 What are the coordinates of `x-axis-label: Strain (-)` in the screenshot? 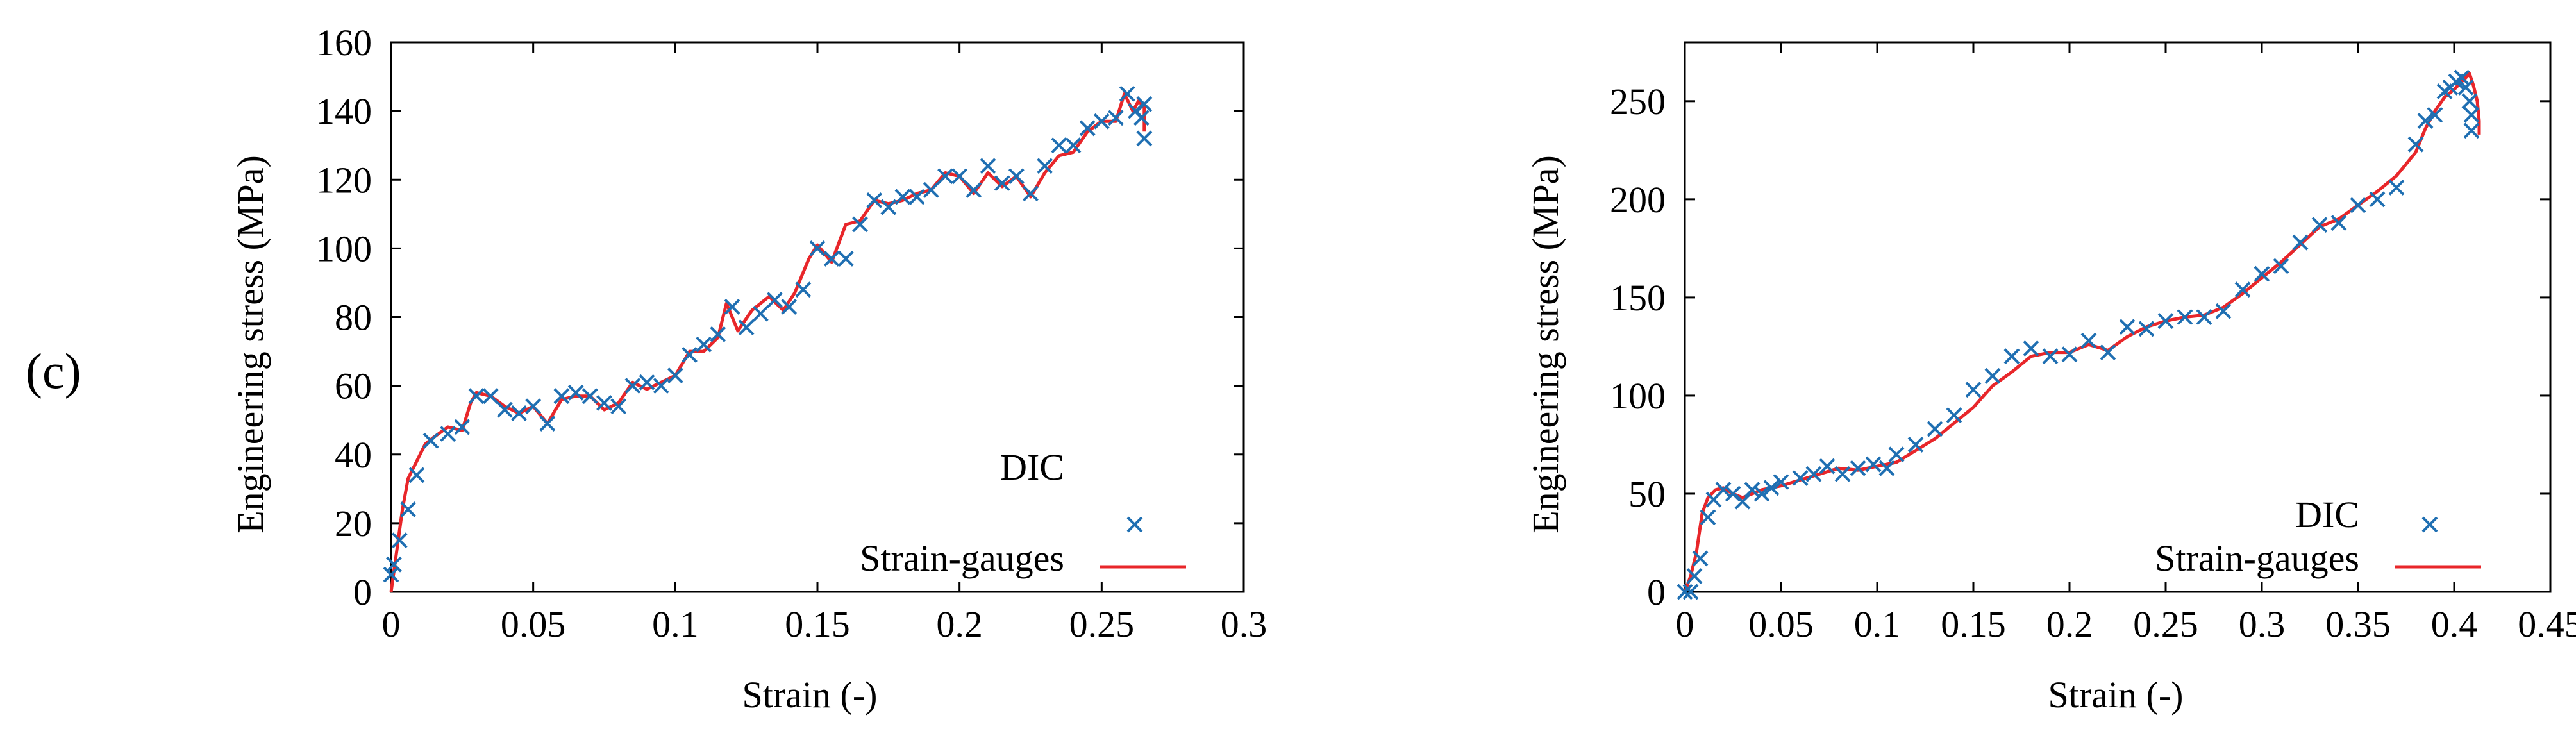 It's located at (810, 695).